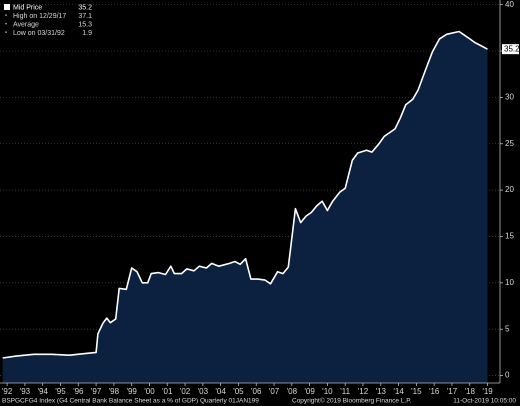 The height and width of the screenshot is (406, 520). I want to click on x-tick-label: '92, so click(7, 391).